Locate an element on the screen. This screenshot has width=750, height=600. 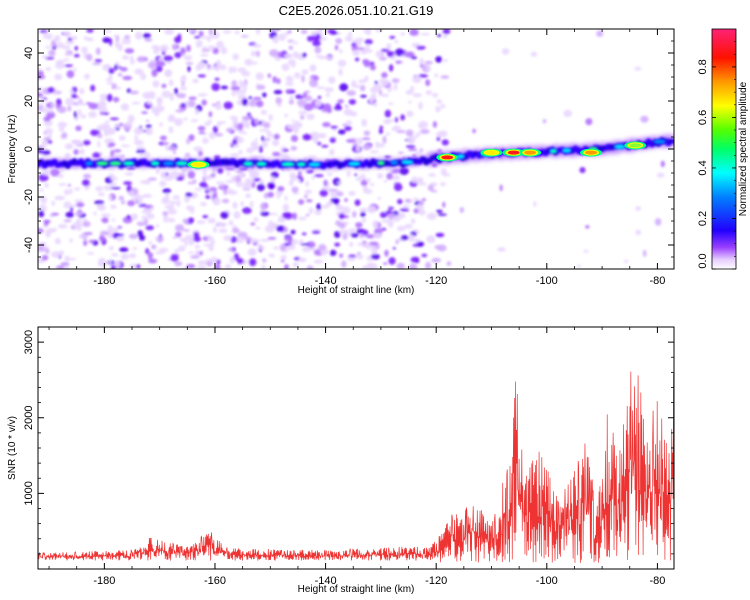
spectrogram-ytick-label: 40 is located at coordinates (29, 53).